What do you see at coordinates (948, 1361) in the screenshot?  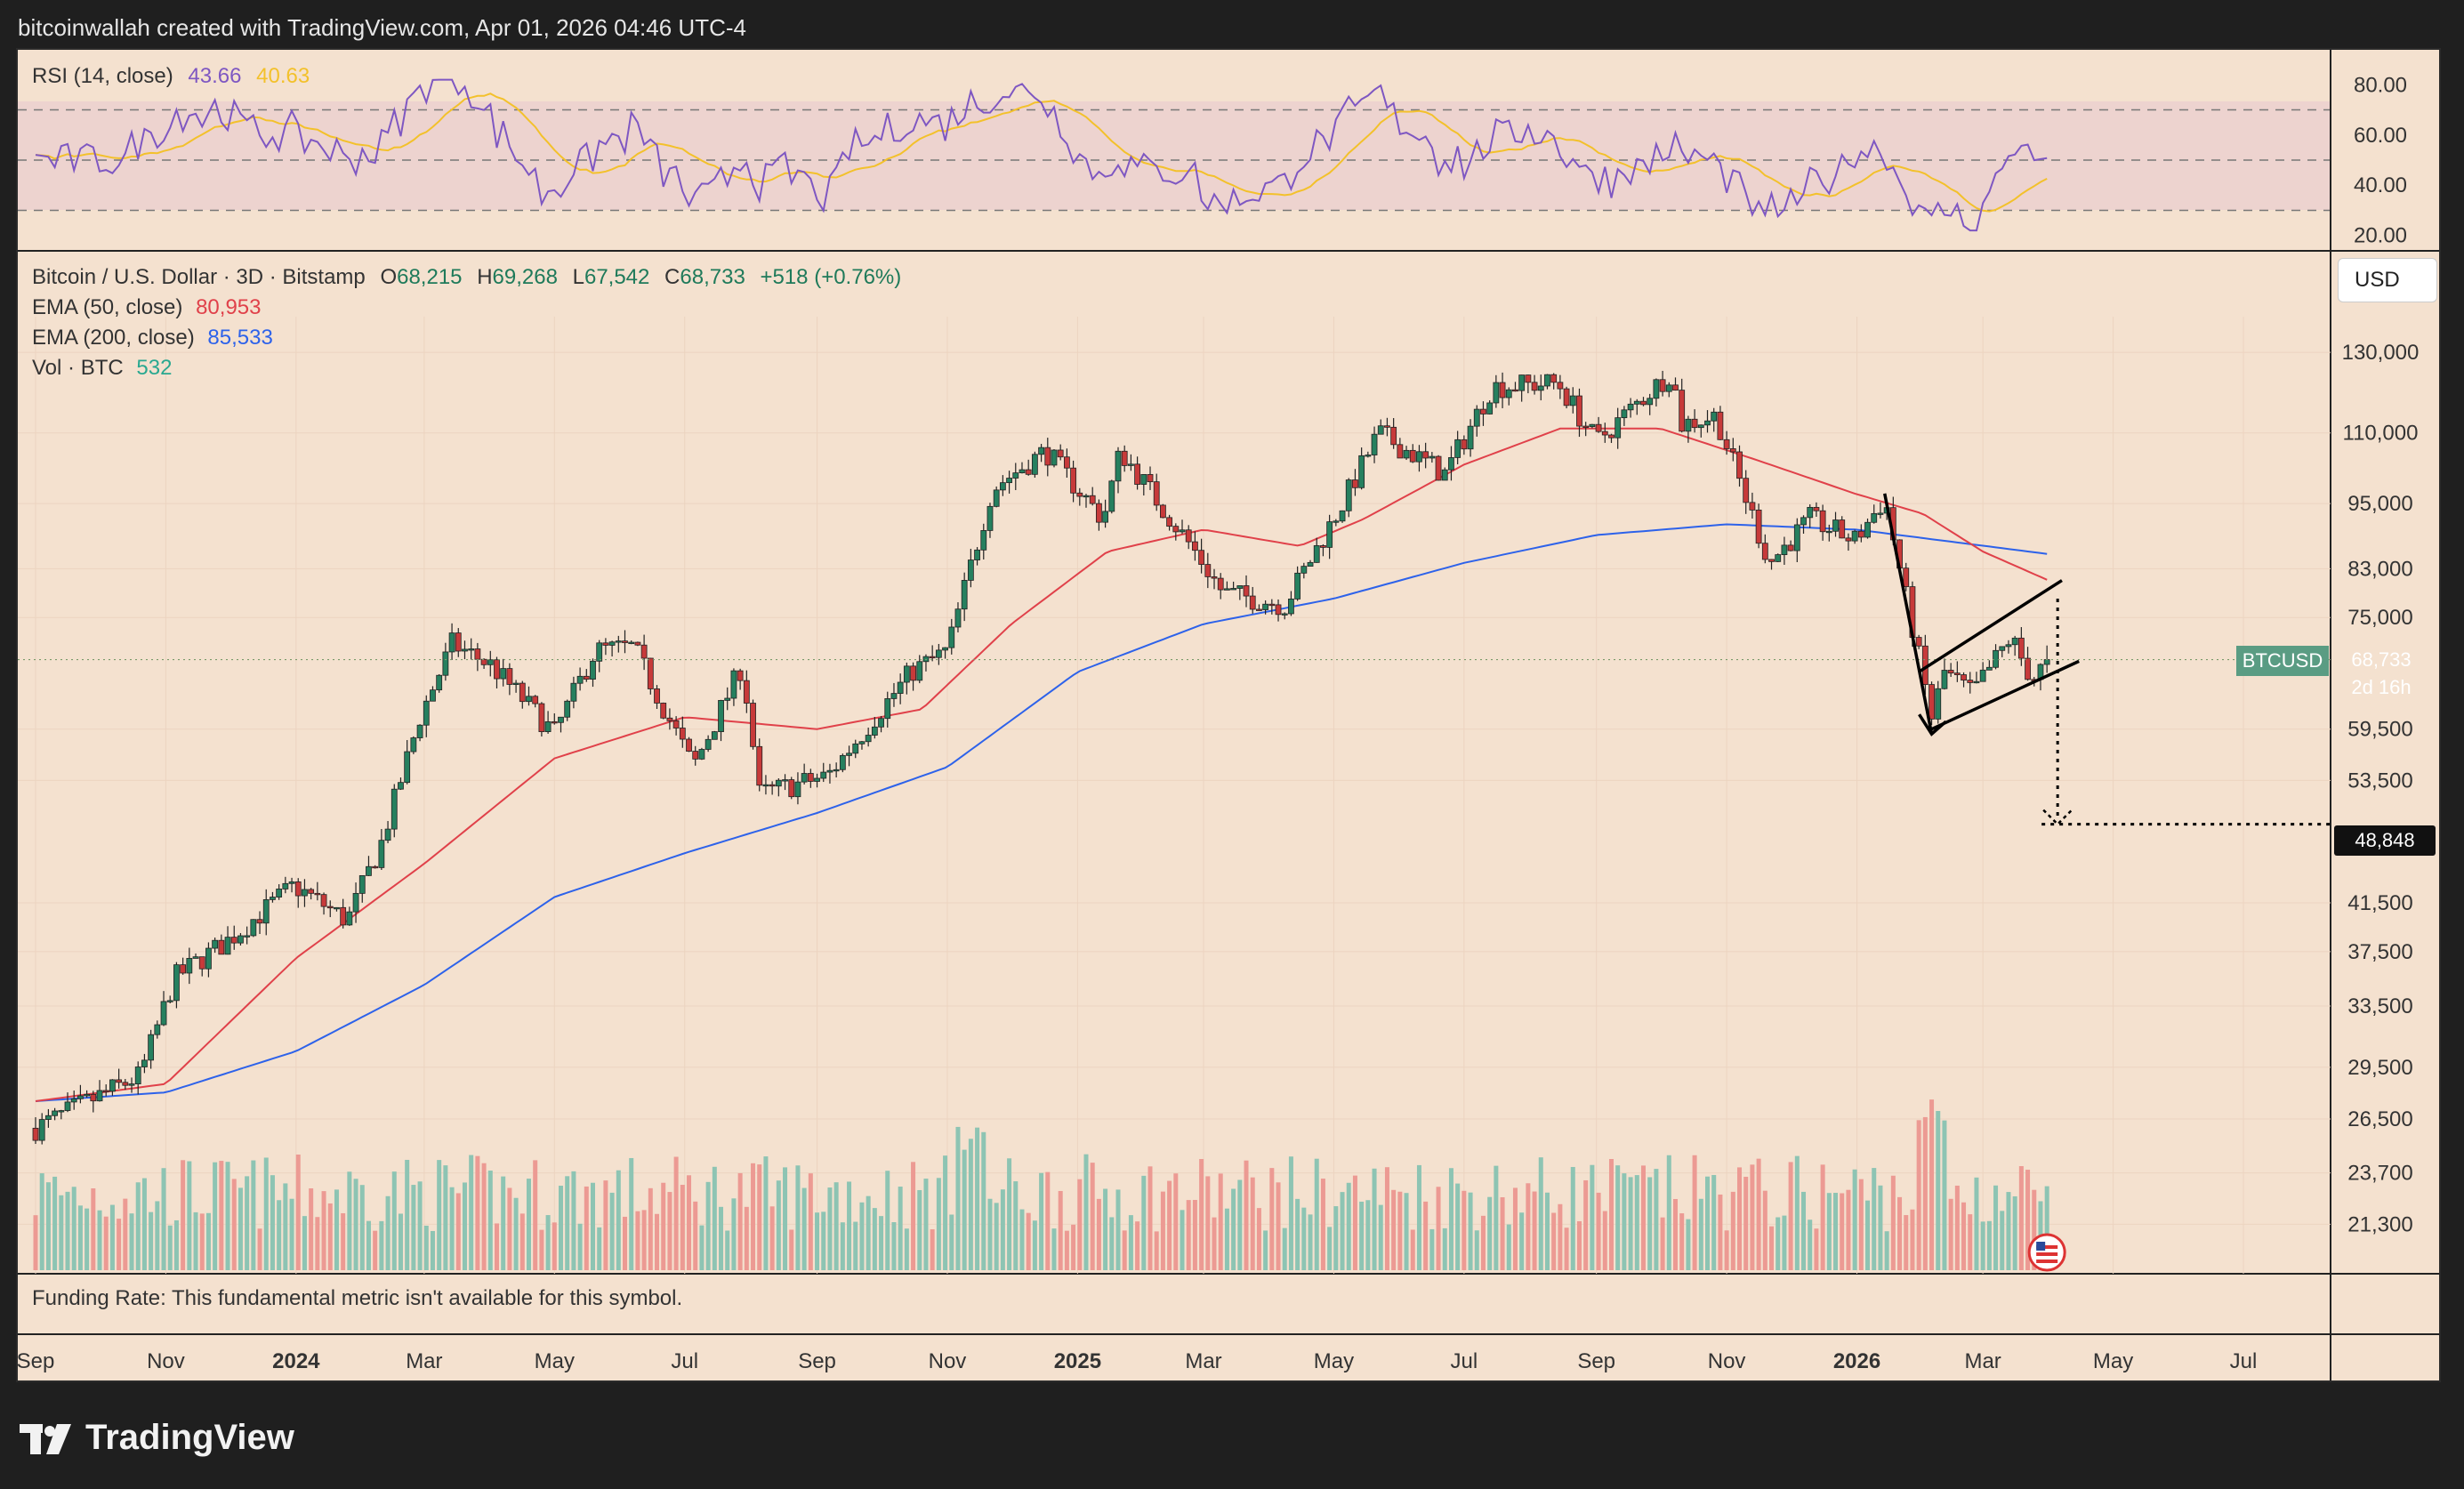 I see `time-tick-label: Nov` at bounding box center [948, 1361].